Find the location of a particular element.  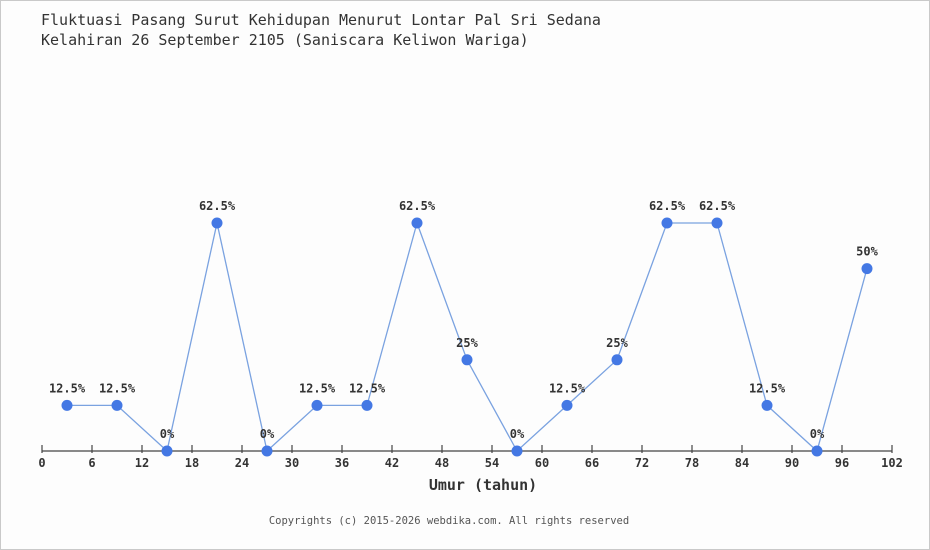

x-tick-label: 84 is located at coordinates (742, 463).